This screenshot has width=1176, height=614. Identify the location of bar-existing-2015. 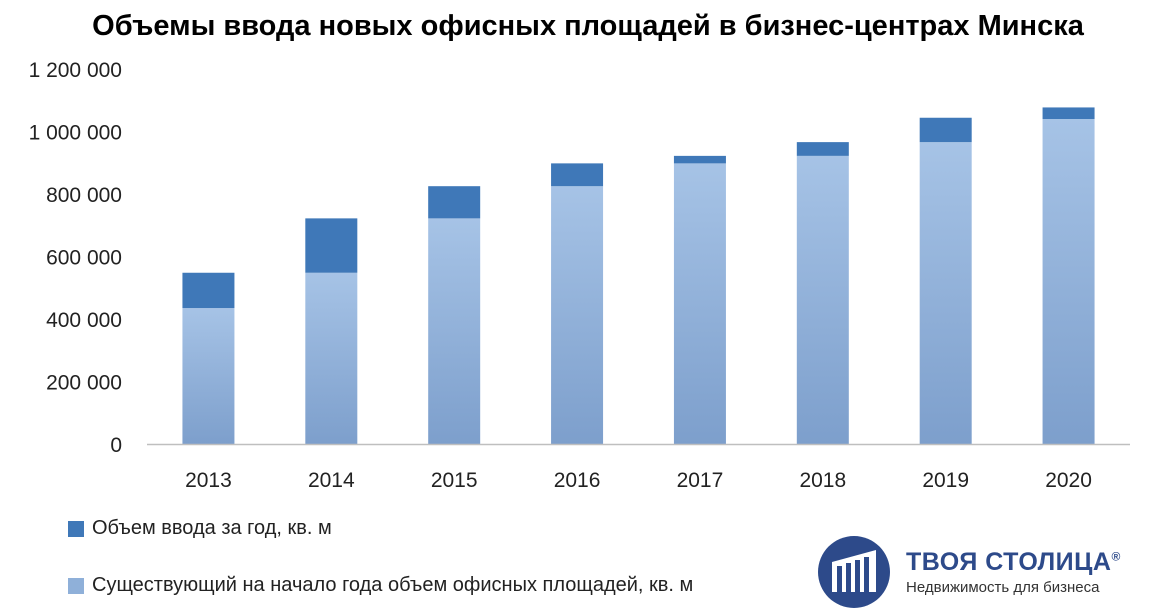
(454, 331).